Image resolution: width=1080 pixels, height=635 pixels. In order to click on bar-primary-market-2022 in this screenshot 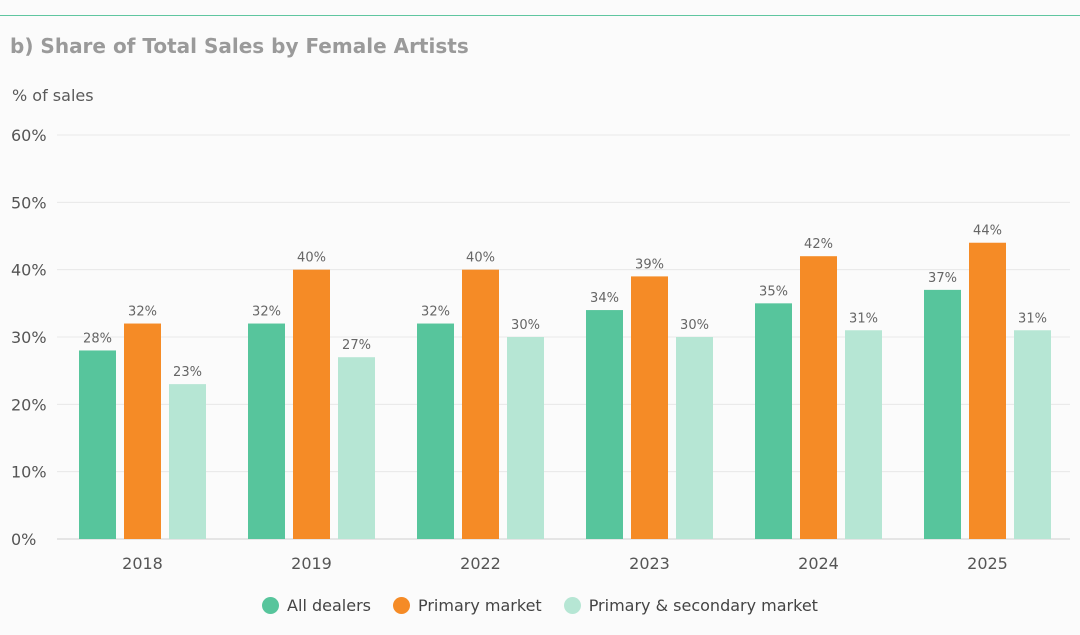, I will do `click(480, 404)`.